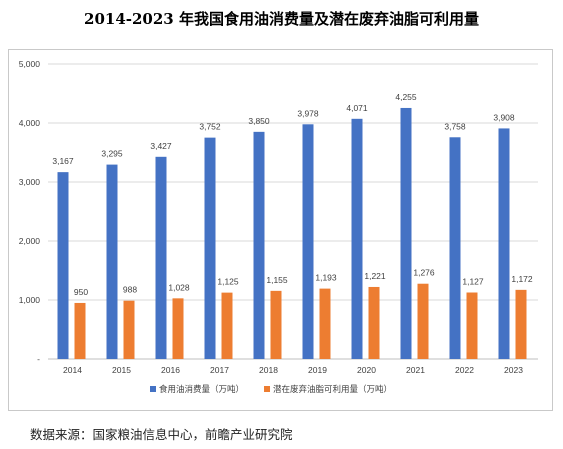 The width and height of the screenshot is (563, 449). What do you see at coordinates (522, 279) in the screenshot?
I see `data-label: 1,172` at bounding box center [522, 279].